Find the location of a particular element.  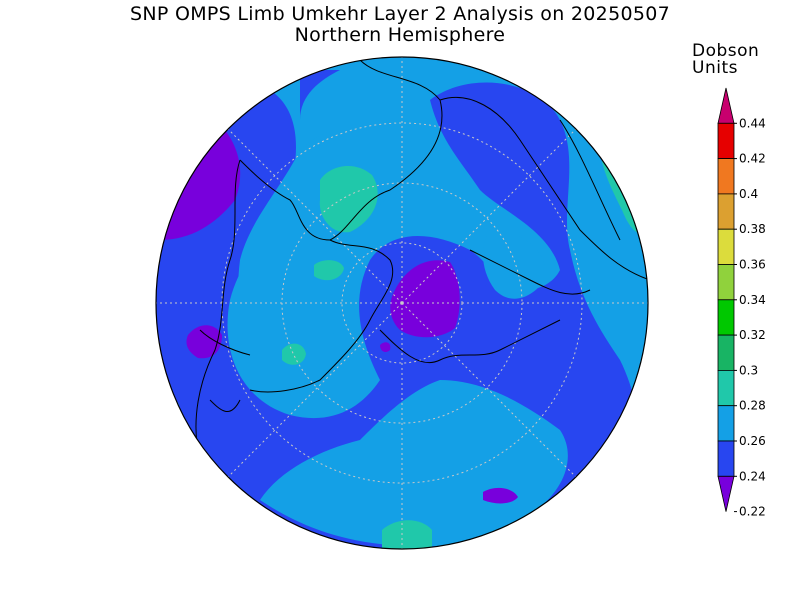

colorbar-arrow-top is located at coordinates (726, 105).